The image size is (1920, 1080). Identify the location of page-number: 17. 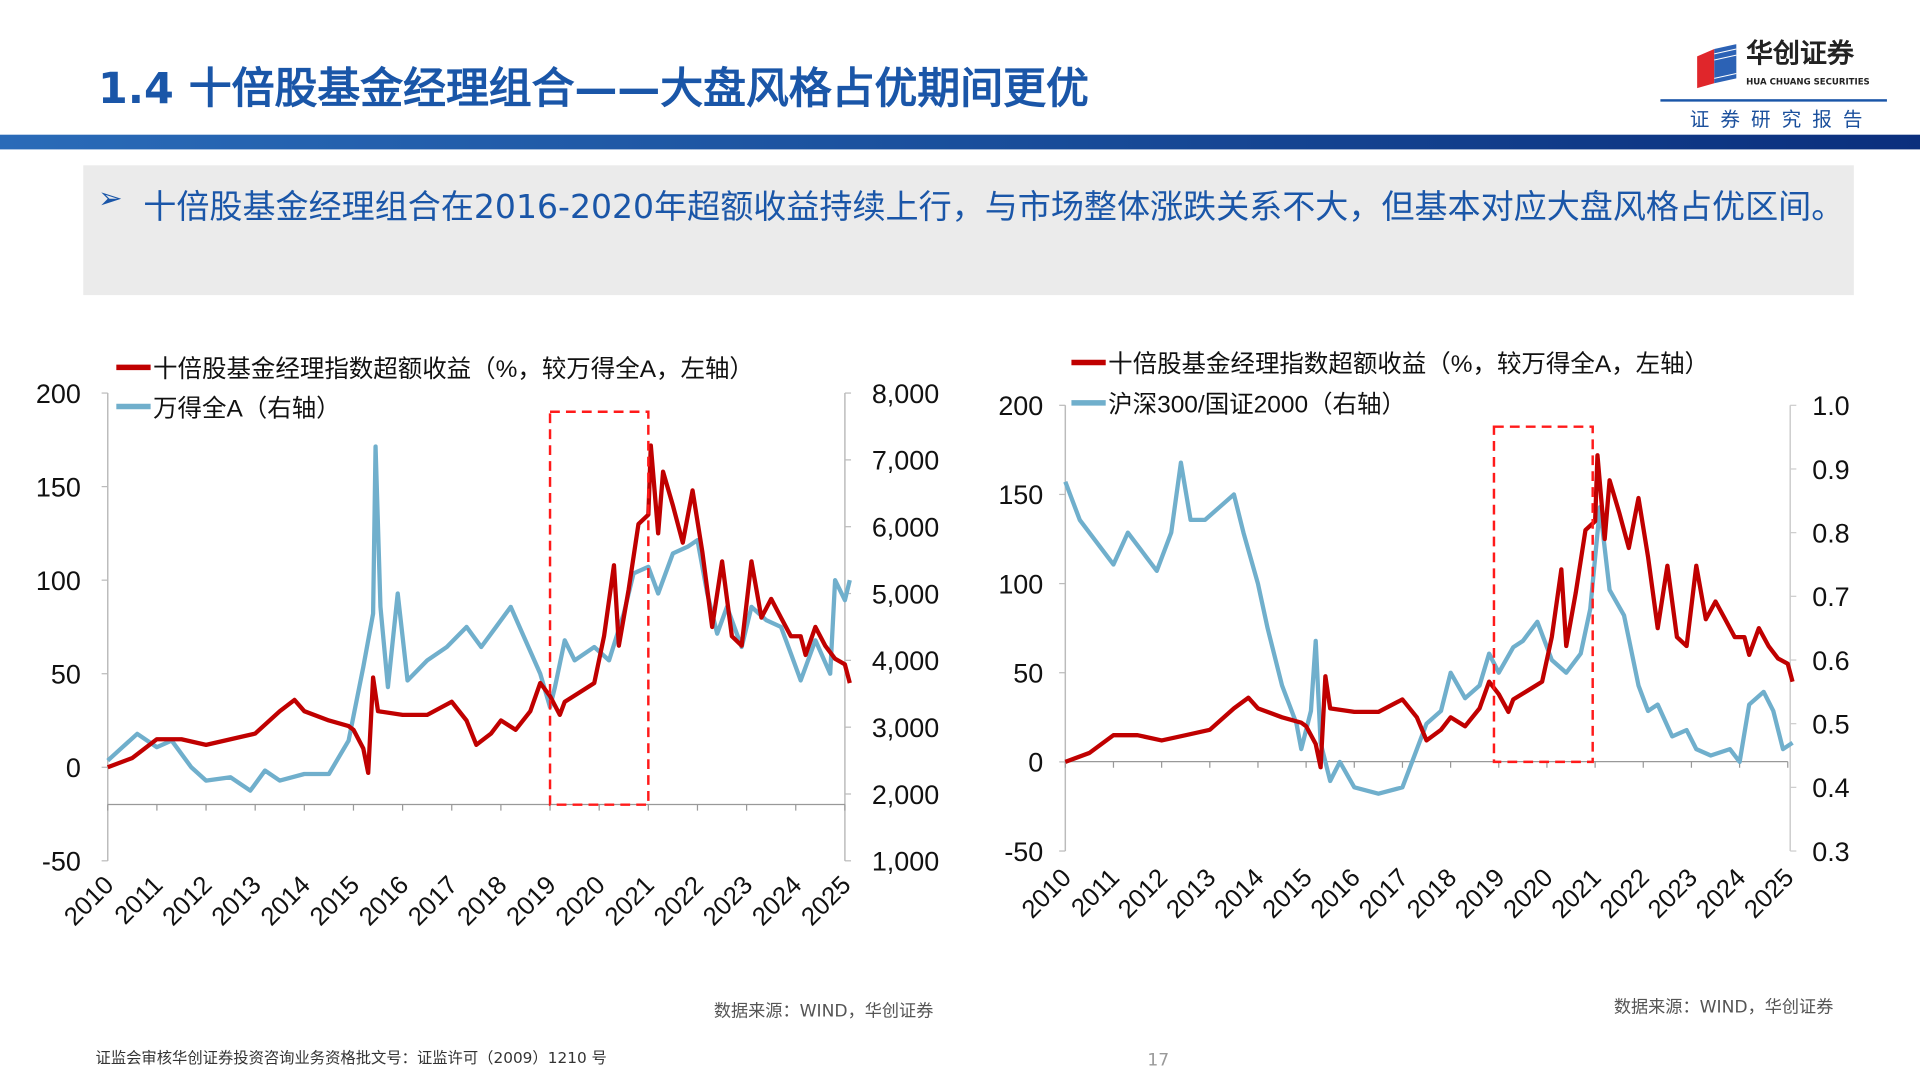
(1158, 1060).